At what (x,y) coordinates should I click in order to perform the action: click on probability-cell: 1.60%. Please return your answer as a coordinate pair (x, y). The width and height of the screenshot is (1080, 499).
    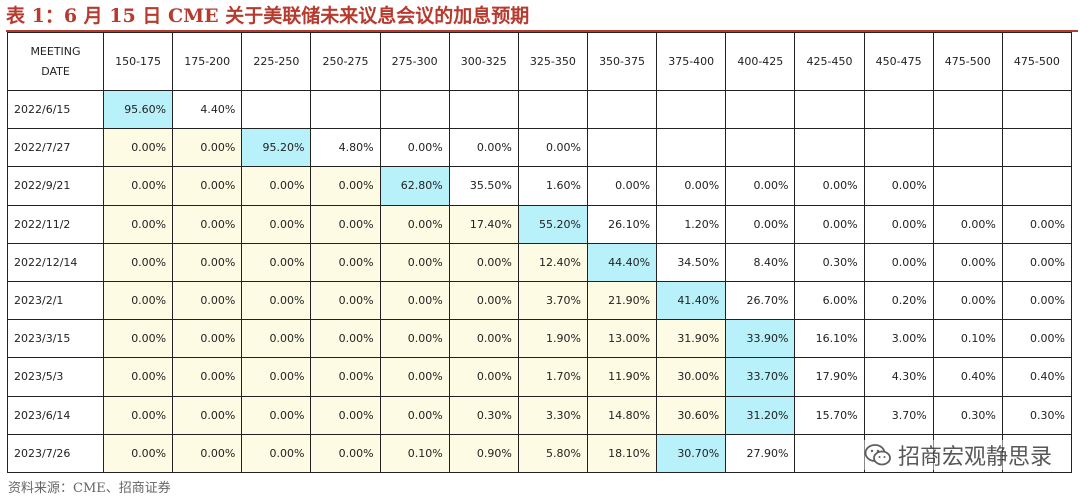
    Looking at the image, I should click on (552, 186).